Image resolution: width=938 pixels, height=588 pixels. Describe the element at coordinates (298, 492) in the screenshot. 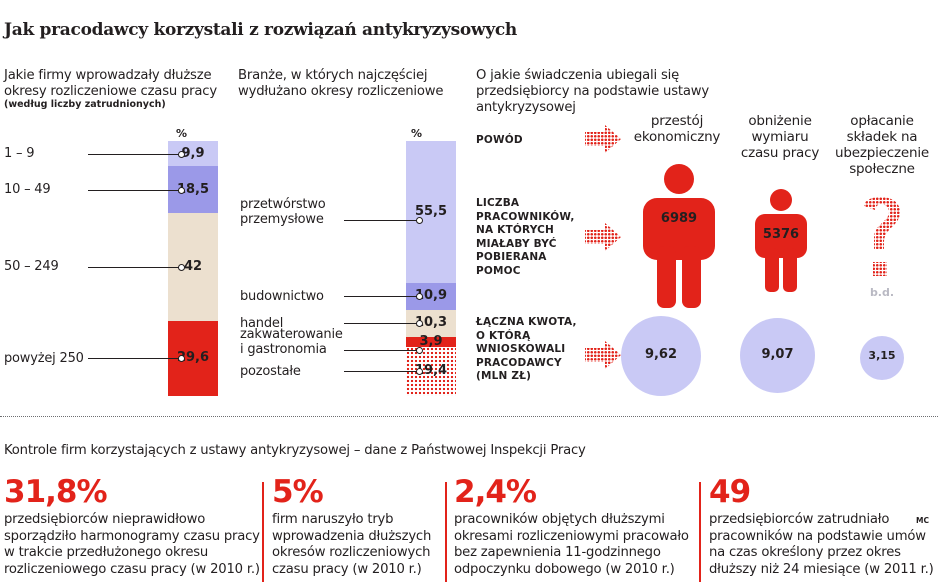

I see `stat-2-value: 5%` at that location.